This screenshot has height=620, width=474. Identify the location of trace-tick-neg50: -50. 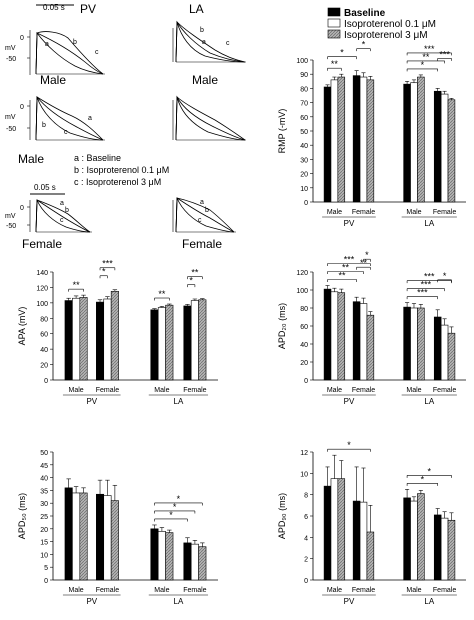
(11, 59).